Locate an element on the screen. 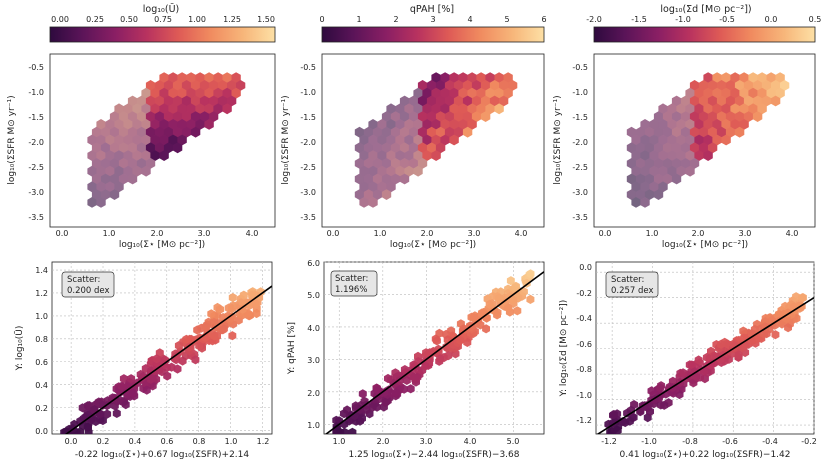 The width and height of the screenshot is (830, 475). y-tick: 0.0 is located at coordinates (585, 267).